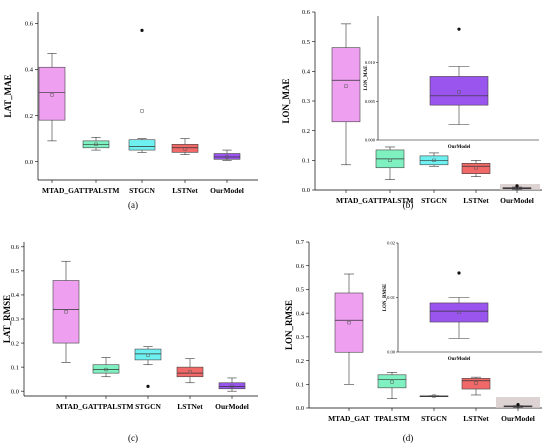 The height and width of the screenshot is (446, 550). I want to click on panel-3-ytick-label-3: 0.3, so click(300, 337).